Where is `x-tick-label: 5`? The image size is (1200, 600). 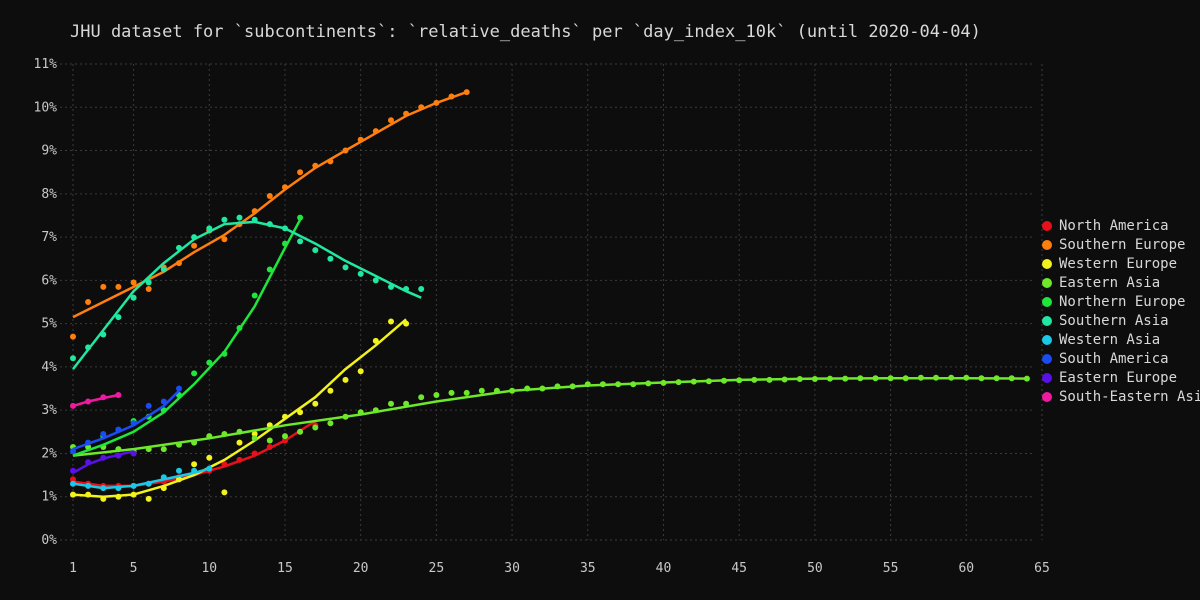 x-tick-label: 5 is located at coordinates (134, 568).